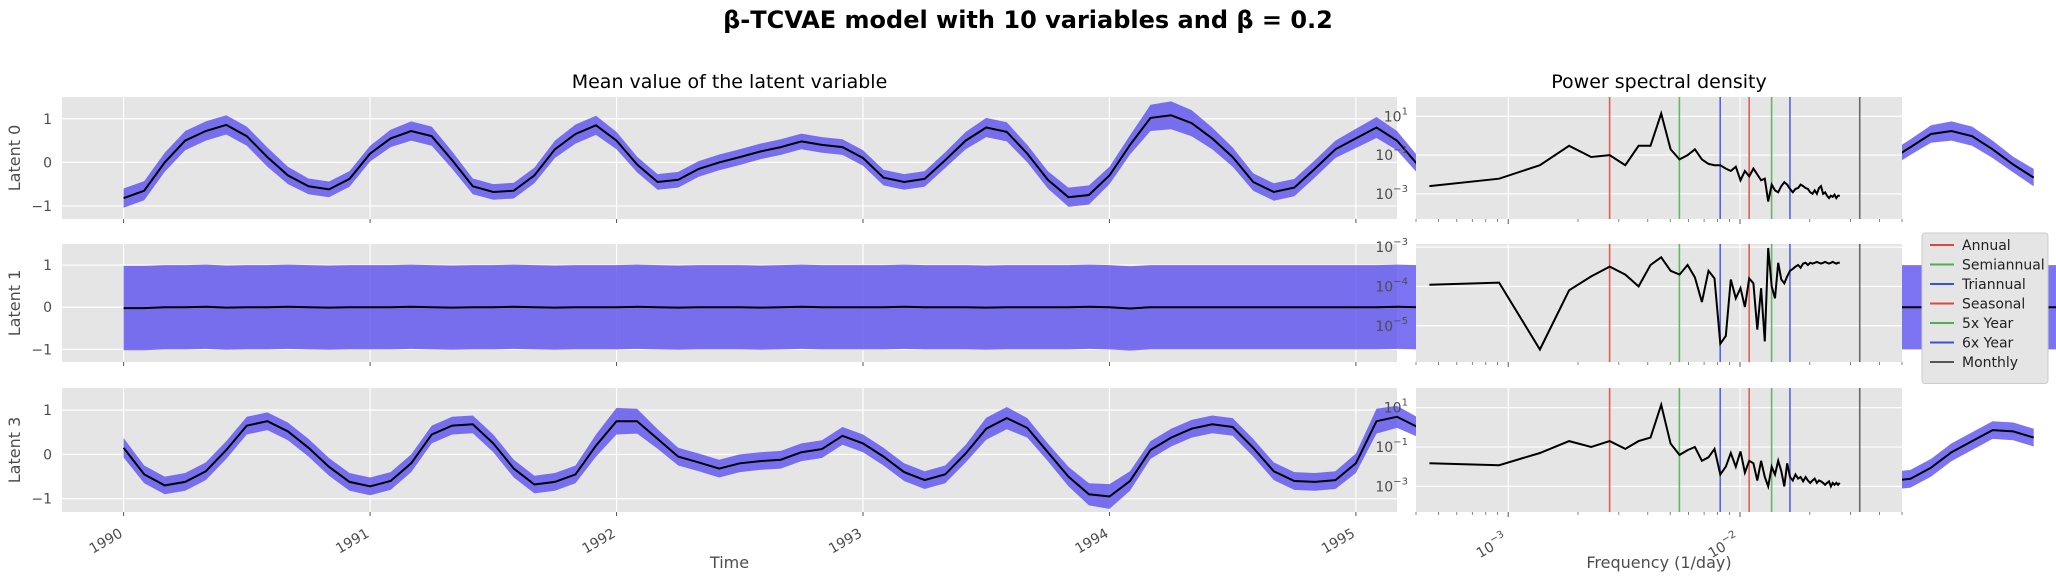 This screenshot has width=2056, height=581. Describe the element at coordinates (1993, 305) in the screenshot. I see `legend-entry: Seasonal` at that location.